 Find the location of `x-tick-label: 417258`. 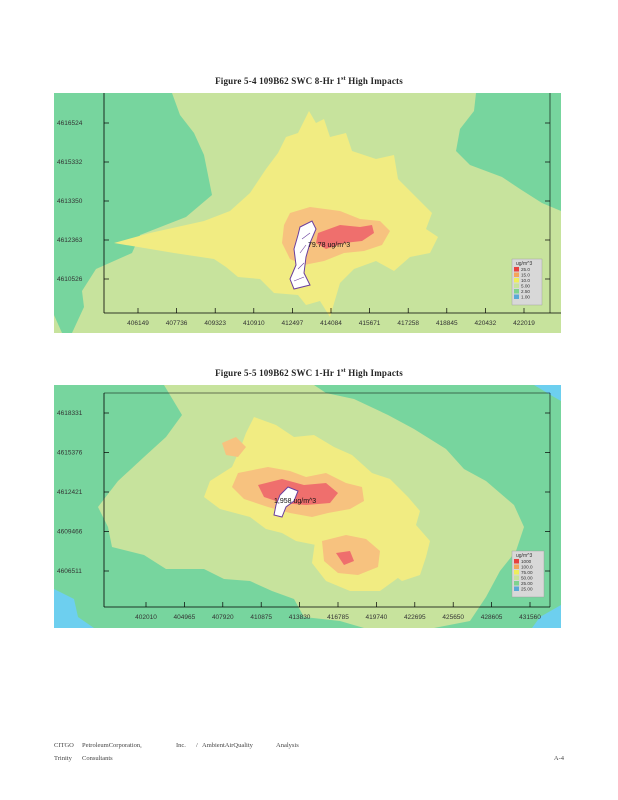

x-tick-label: 417258 is located at coordinates (408, 323).